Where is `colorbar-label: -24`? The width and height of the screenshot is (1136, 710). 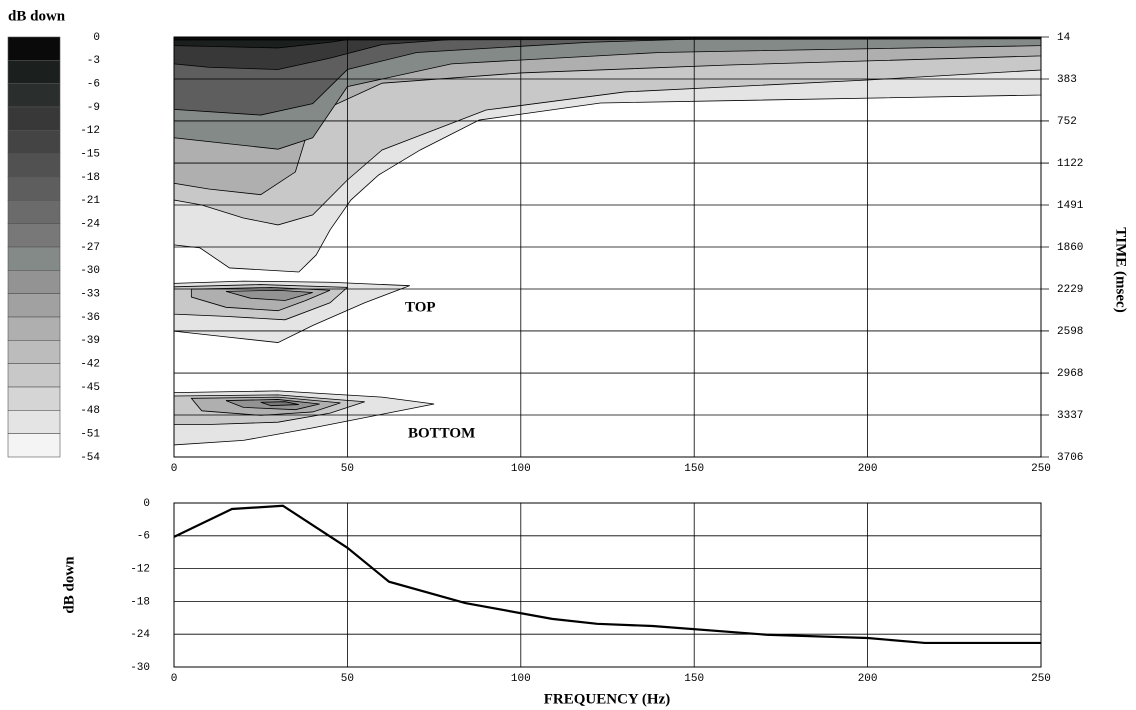
colorbar-label: -24 is located at coordinates (90, 225).